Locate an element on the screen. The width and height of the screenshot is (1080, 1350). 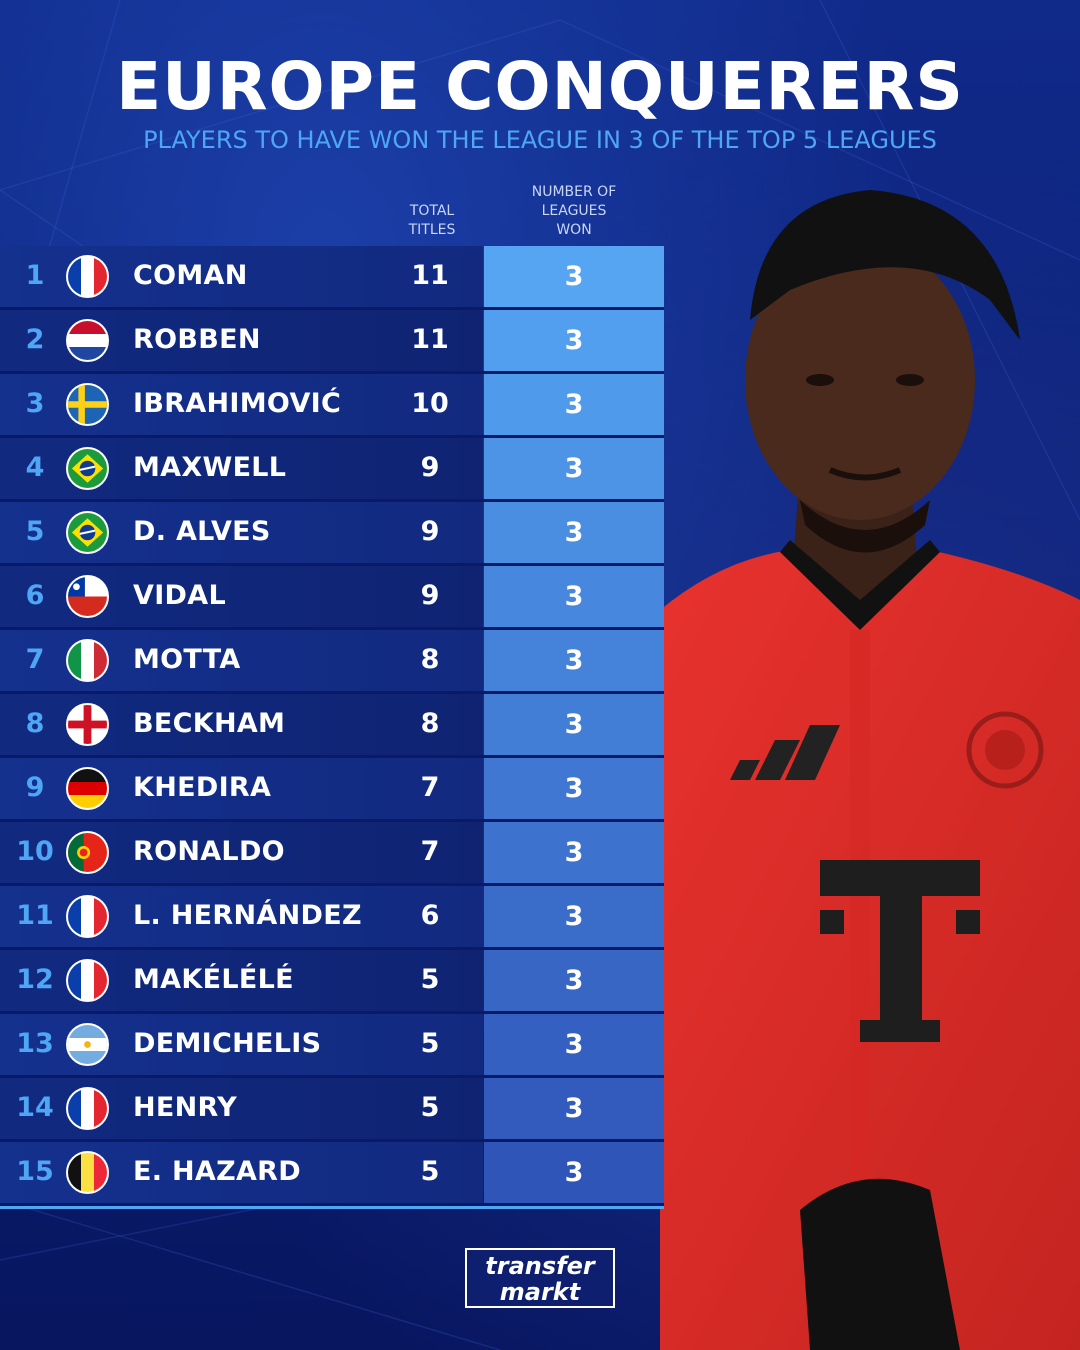
table-row: 2 ROBBEN 11 3 is located at coordinates (332, 342).